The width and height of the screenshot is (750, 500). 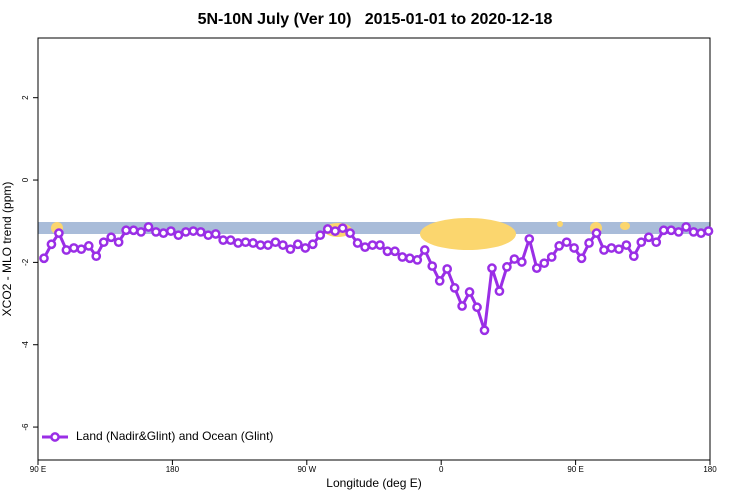 What do you see at coordinates (441, 469) in the screenshot?
I see `x-tick-label: 0` at bounding box center [441, 469].